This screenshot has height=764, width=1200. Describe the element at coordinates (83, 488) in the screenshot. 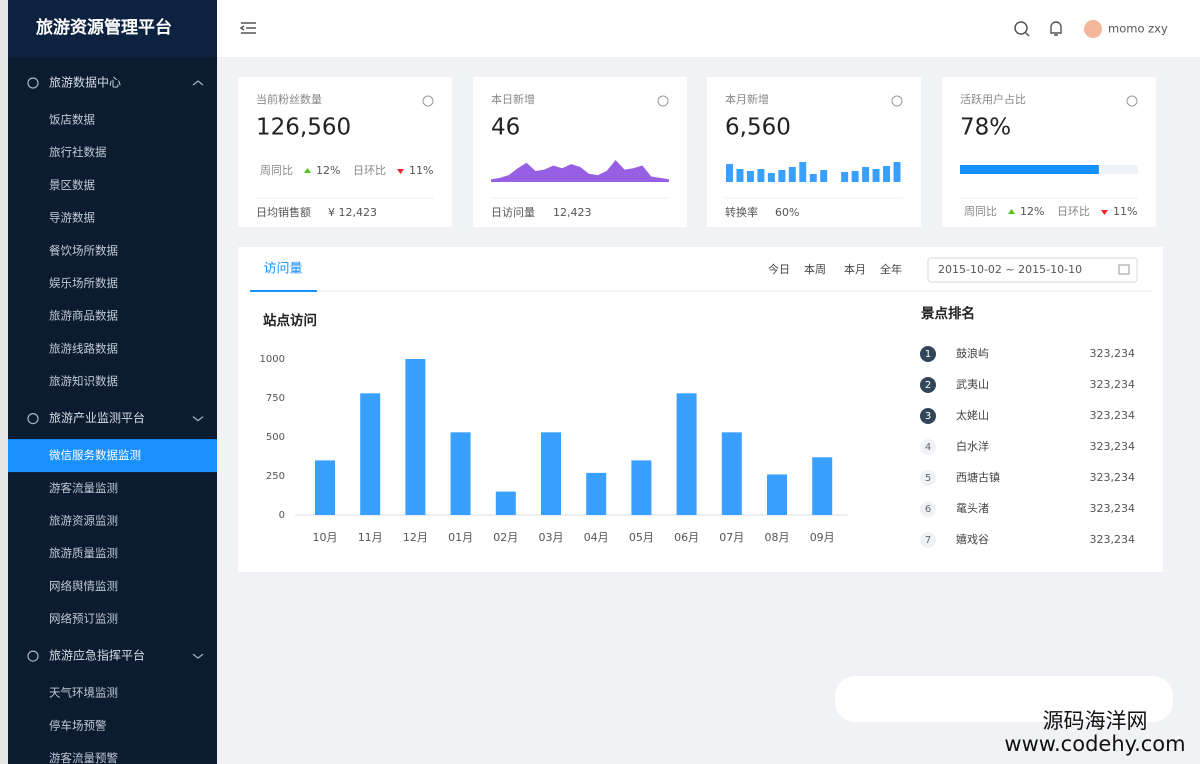

I see `menu-item: 游客流量监测` at that location.